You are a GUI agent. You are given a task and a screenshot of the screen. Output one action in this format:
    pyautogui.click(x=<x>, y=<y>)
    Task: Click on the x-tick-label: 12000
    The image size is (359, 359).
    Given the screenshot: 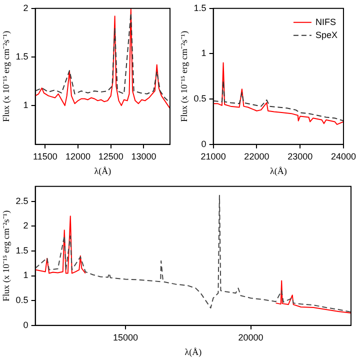 What is the action you would take?
    pyautogui.click(x=78, y=156)
    